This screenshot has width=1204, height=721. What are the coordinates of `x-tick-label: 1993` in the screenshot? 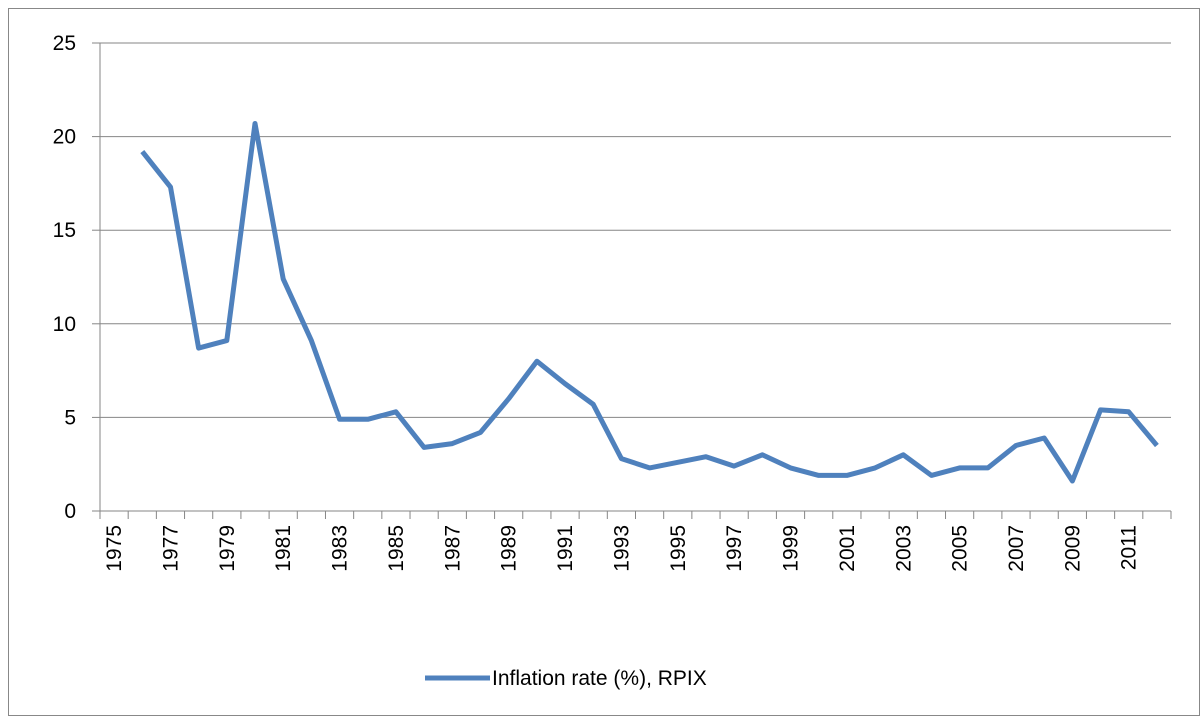 It's located at (621, 548).